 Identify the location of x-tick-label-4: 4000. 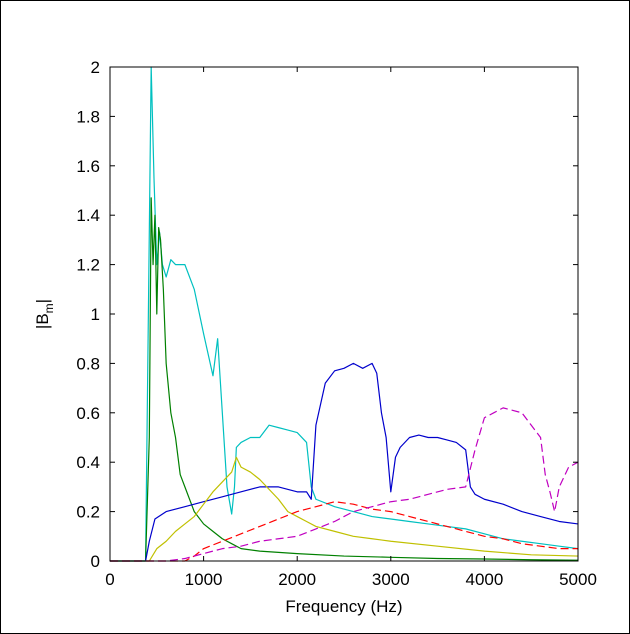
(484, 579).